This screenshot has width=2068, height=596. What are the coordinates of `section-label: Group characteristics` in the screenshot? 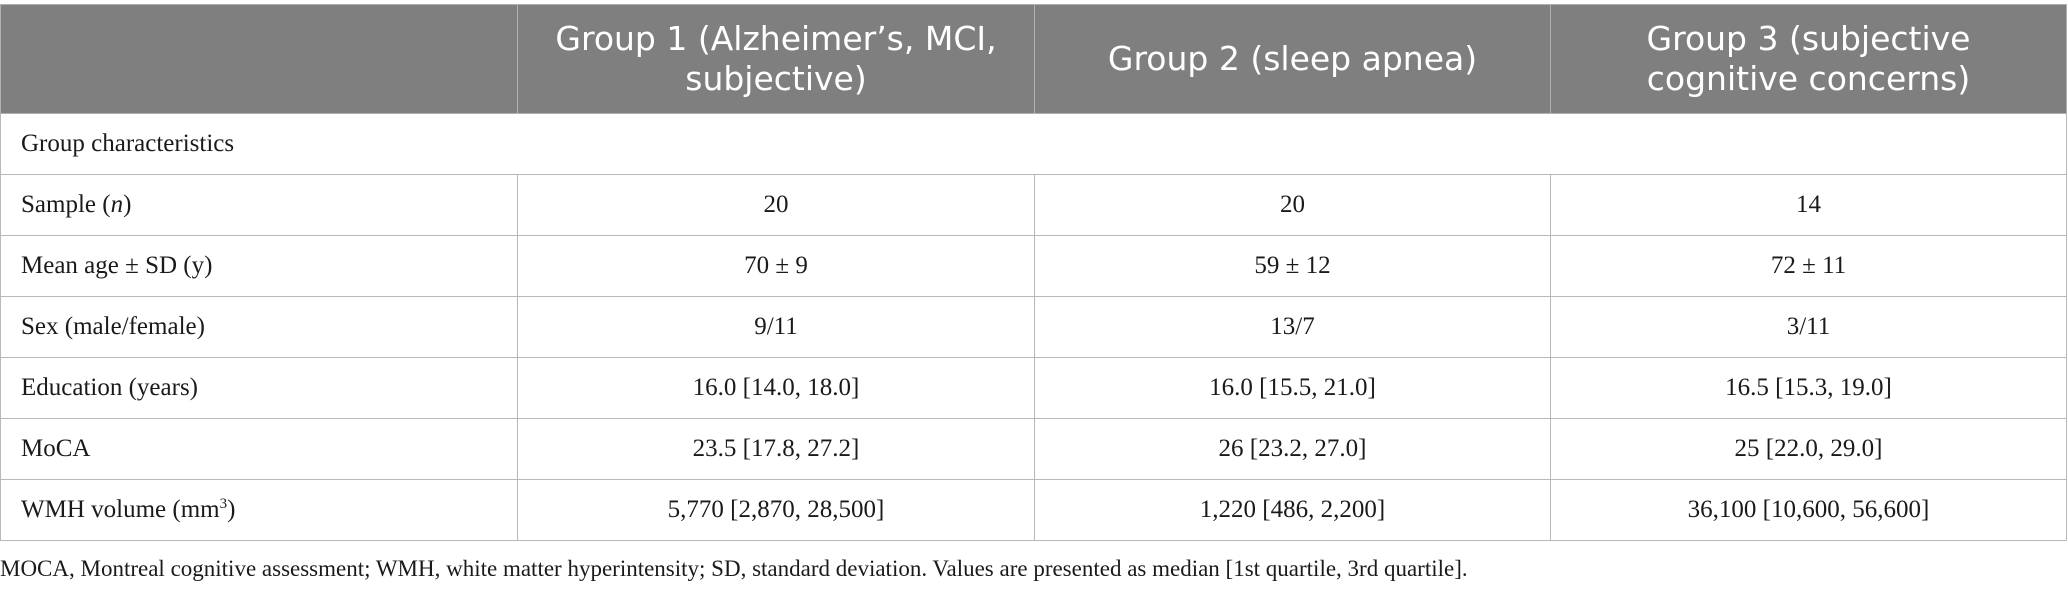 It's located at (1033, 144).